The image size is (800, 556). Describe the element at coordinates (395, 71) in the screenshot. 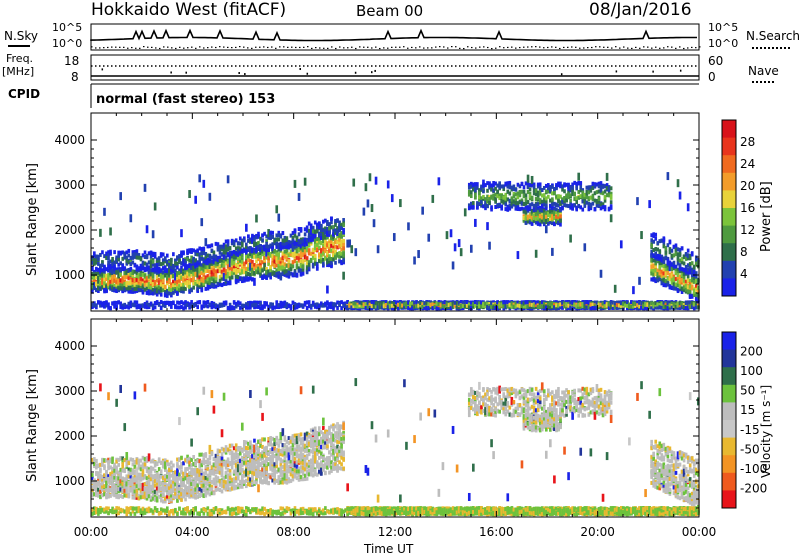

I see `frequency-nave-trace` at that location.